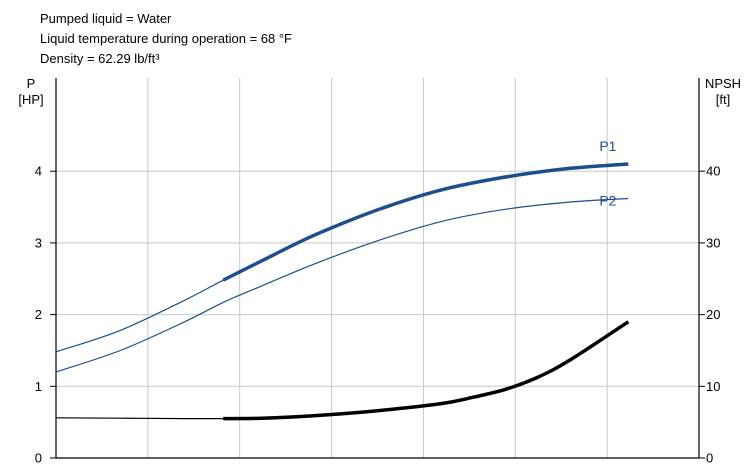 This screenshot has height=473, width=749. What do you see at coordinates (723, 99) in the screenshot?
I see `right-axis-unit: [ft]` at bounding box center [723, 99].